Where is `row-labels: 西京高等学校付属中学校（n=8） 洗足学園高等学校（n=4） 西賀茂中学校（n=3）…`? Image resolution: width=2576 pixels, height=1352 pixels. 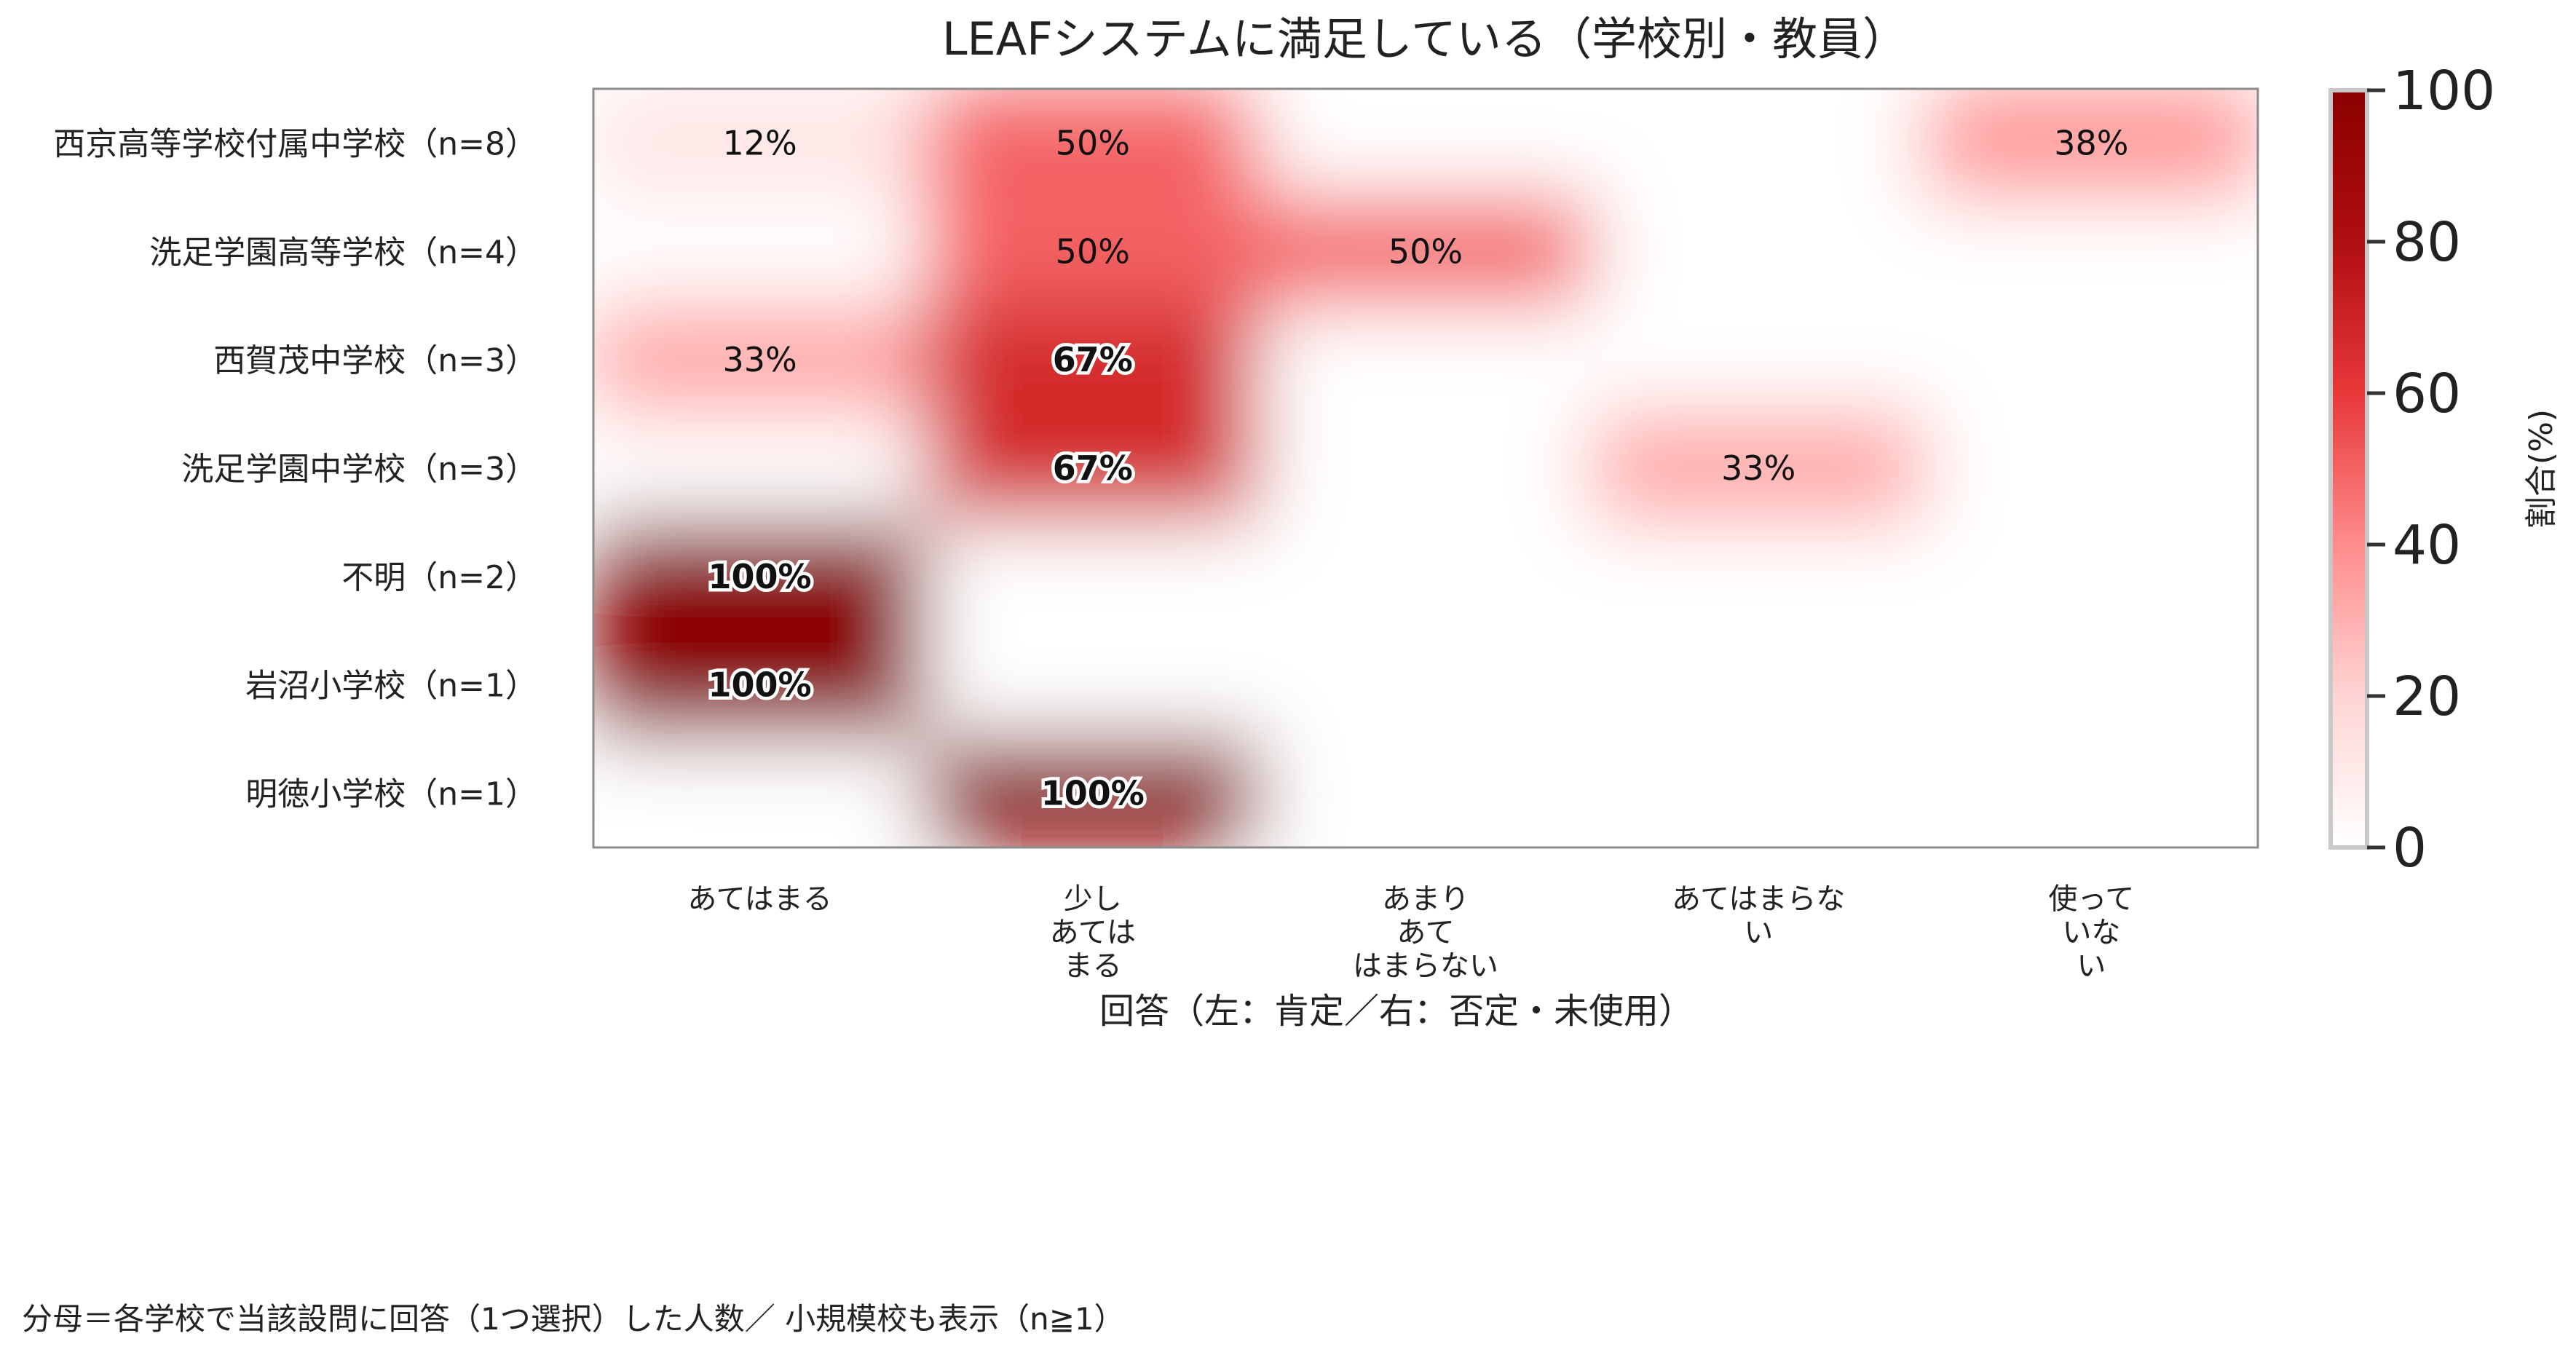 row-labels: 西京高等学校付属中学校（n=8） 洗足学園高等学校（n=4） 西賀茂中学校（n=3）… is located at coordinates (295, 469).